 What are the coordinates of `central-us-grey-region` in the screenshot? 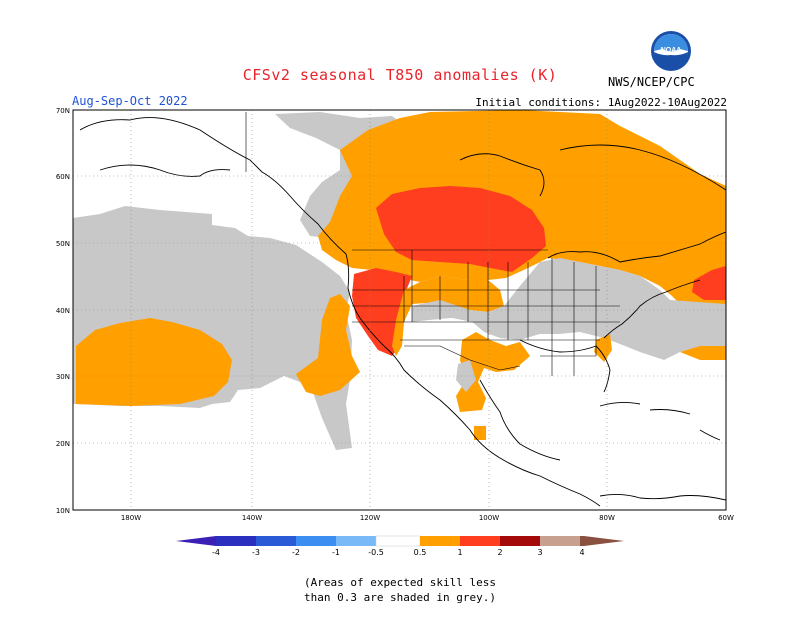 It's located at (569, 309).